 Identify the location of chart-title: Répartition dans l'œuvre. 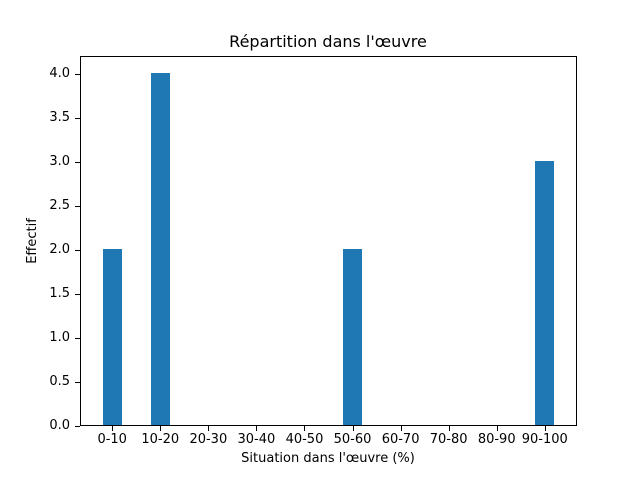
(328, 41).